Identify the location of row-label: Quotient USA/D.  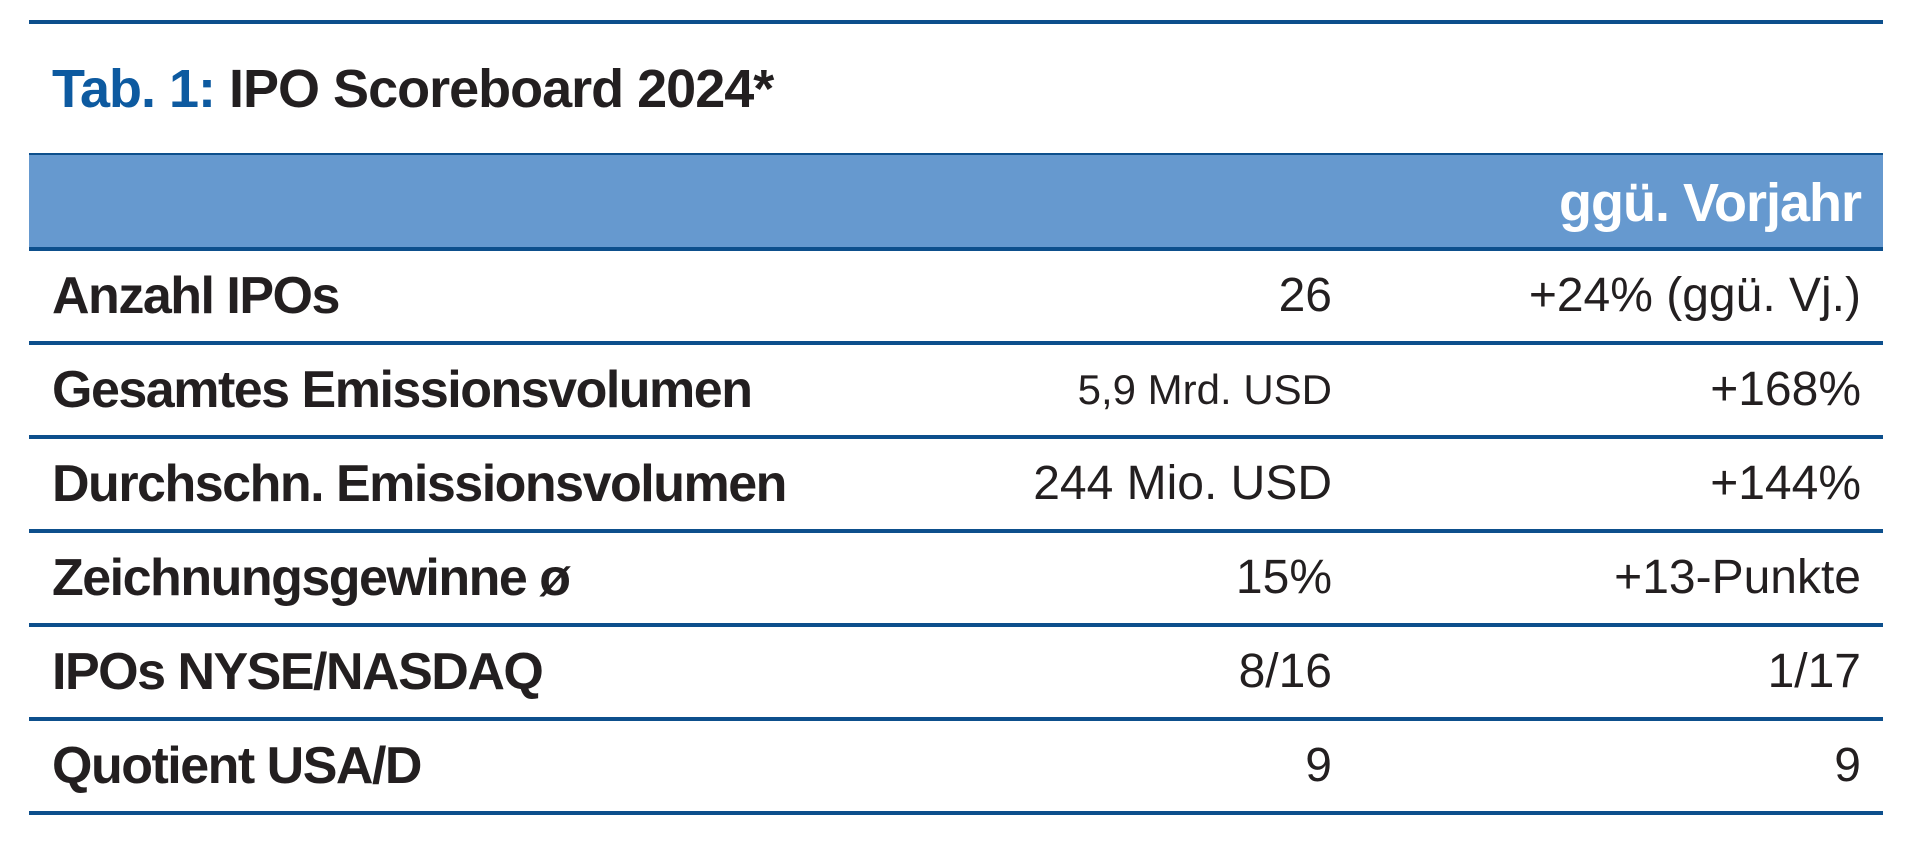
(237, 766).